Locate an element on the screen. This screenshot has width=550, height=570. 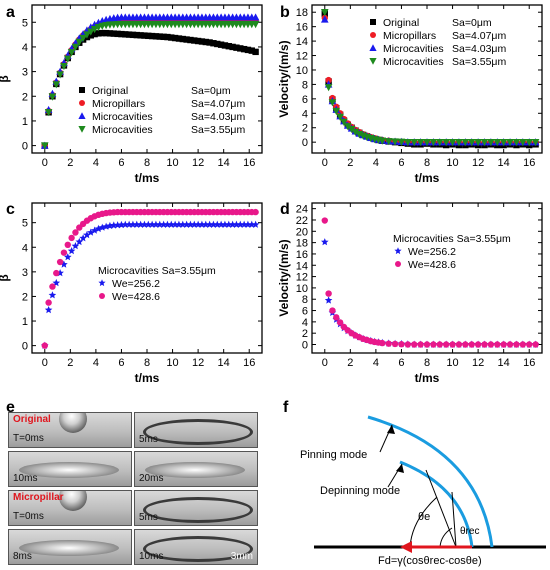
panel-letter-d: d is located at coordinates (285, 209).